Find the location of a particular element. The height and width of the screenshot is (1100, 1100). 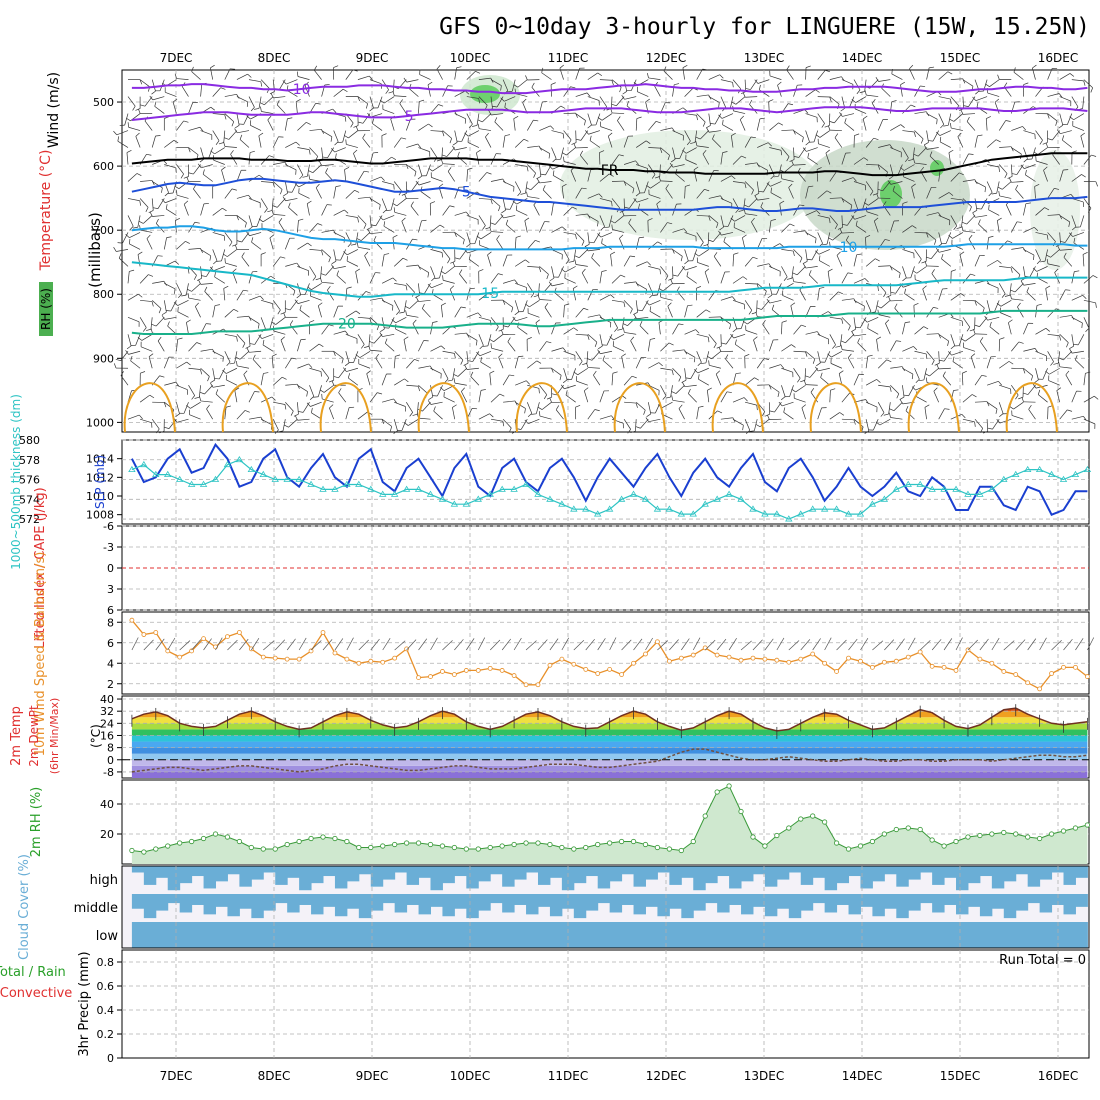

temp-tick-label: 16 is located at coordinates (107, 735).